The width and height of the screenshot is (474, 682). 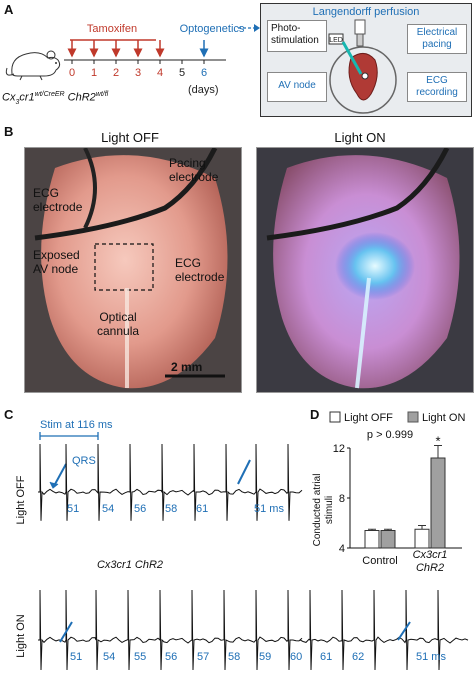 I want to click on on-interval-7: 60, so click(x=296, y=657).